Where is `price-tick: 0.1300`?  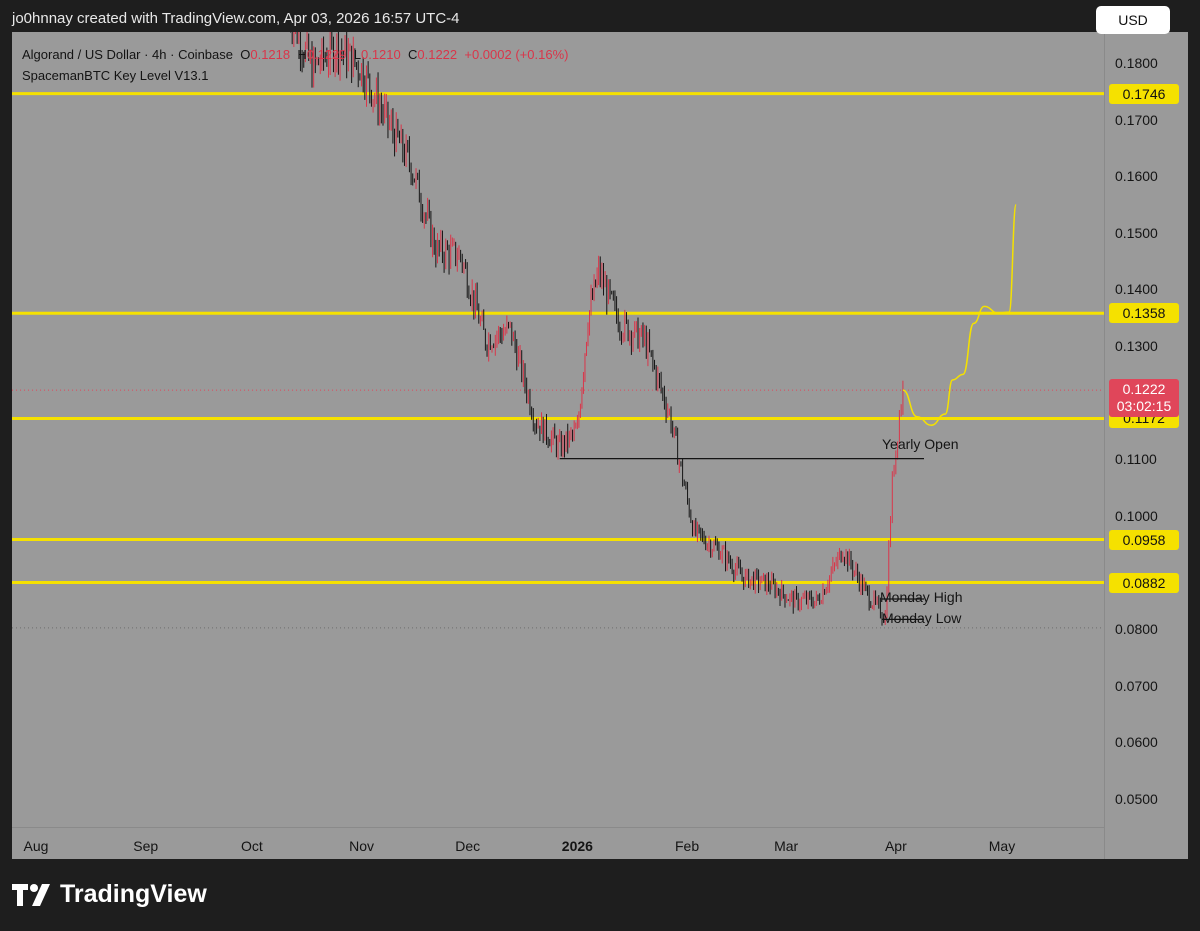 price-tick: 0.1300 is located at coordinates (1136, 346).